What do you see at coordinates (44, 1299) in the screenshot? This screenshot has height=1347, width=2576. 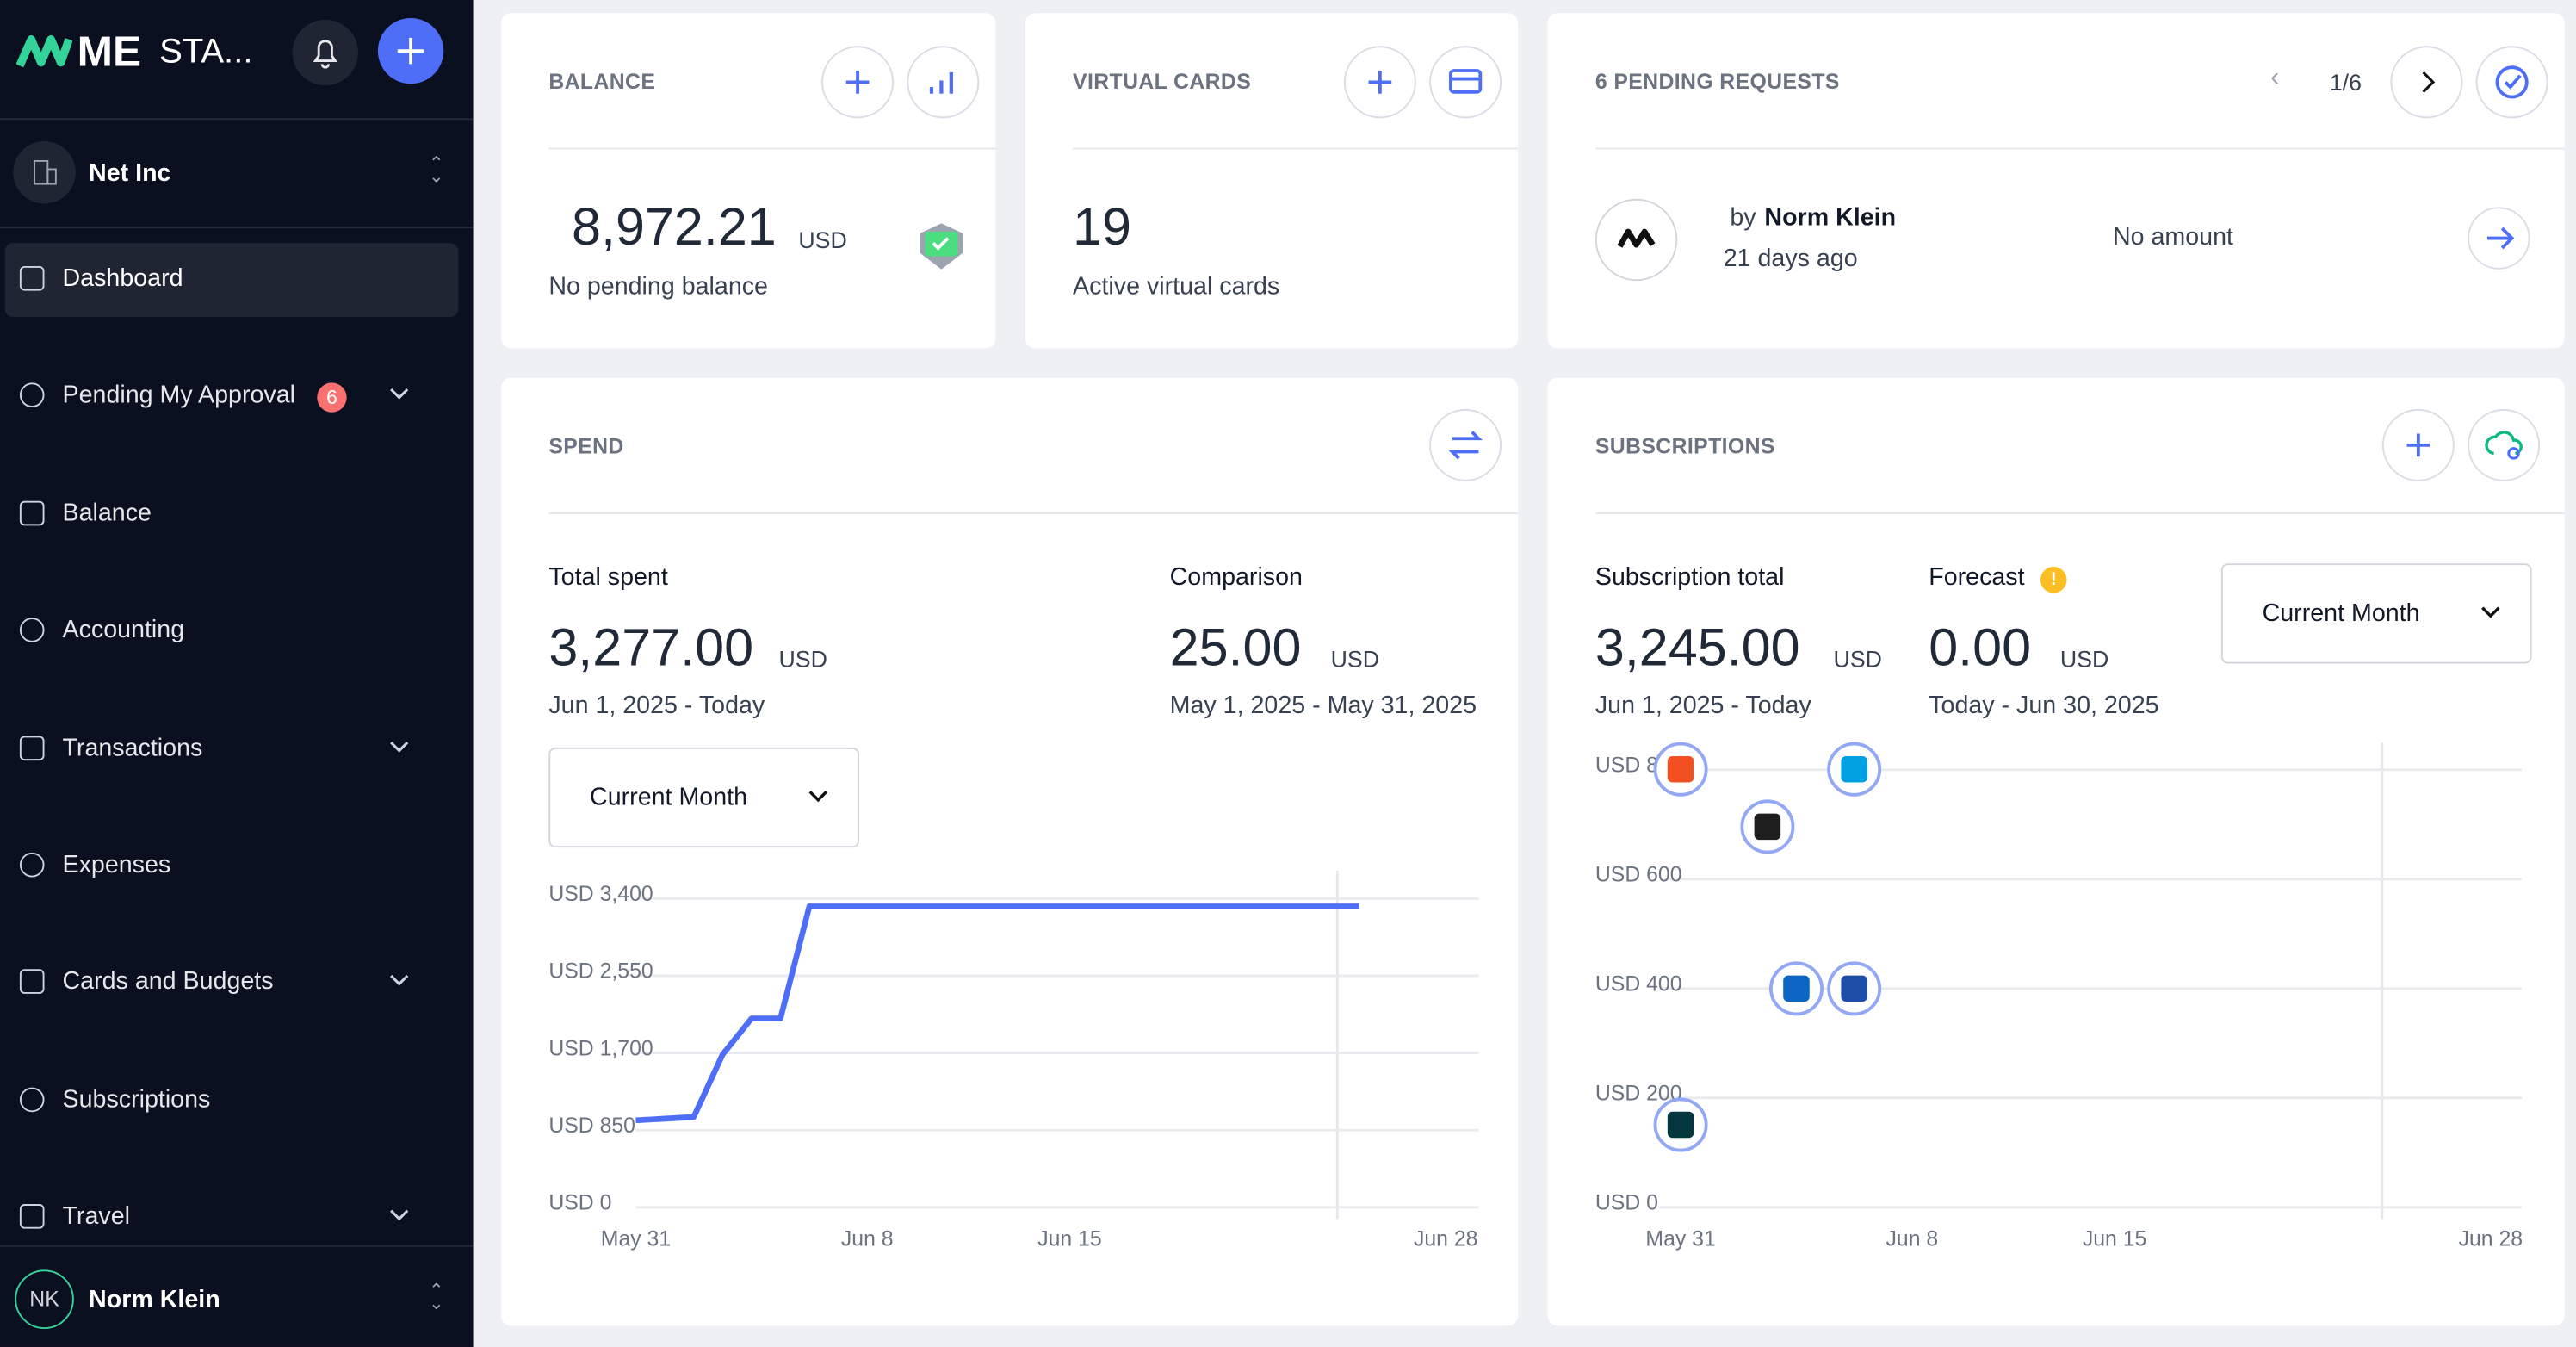 I see `user-avatar: NK` at bounding box center [44, 1299].